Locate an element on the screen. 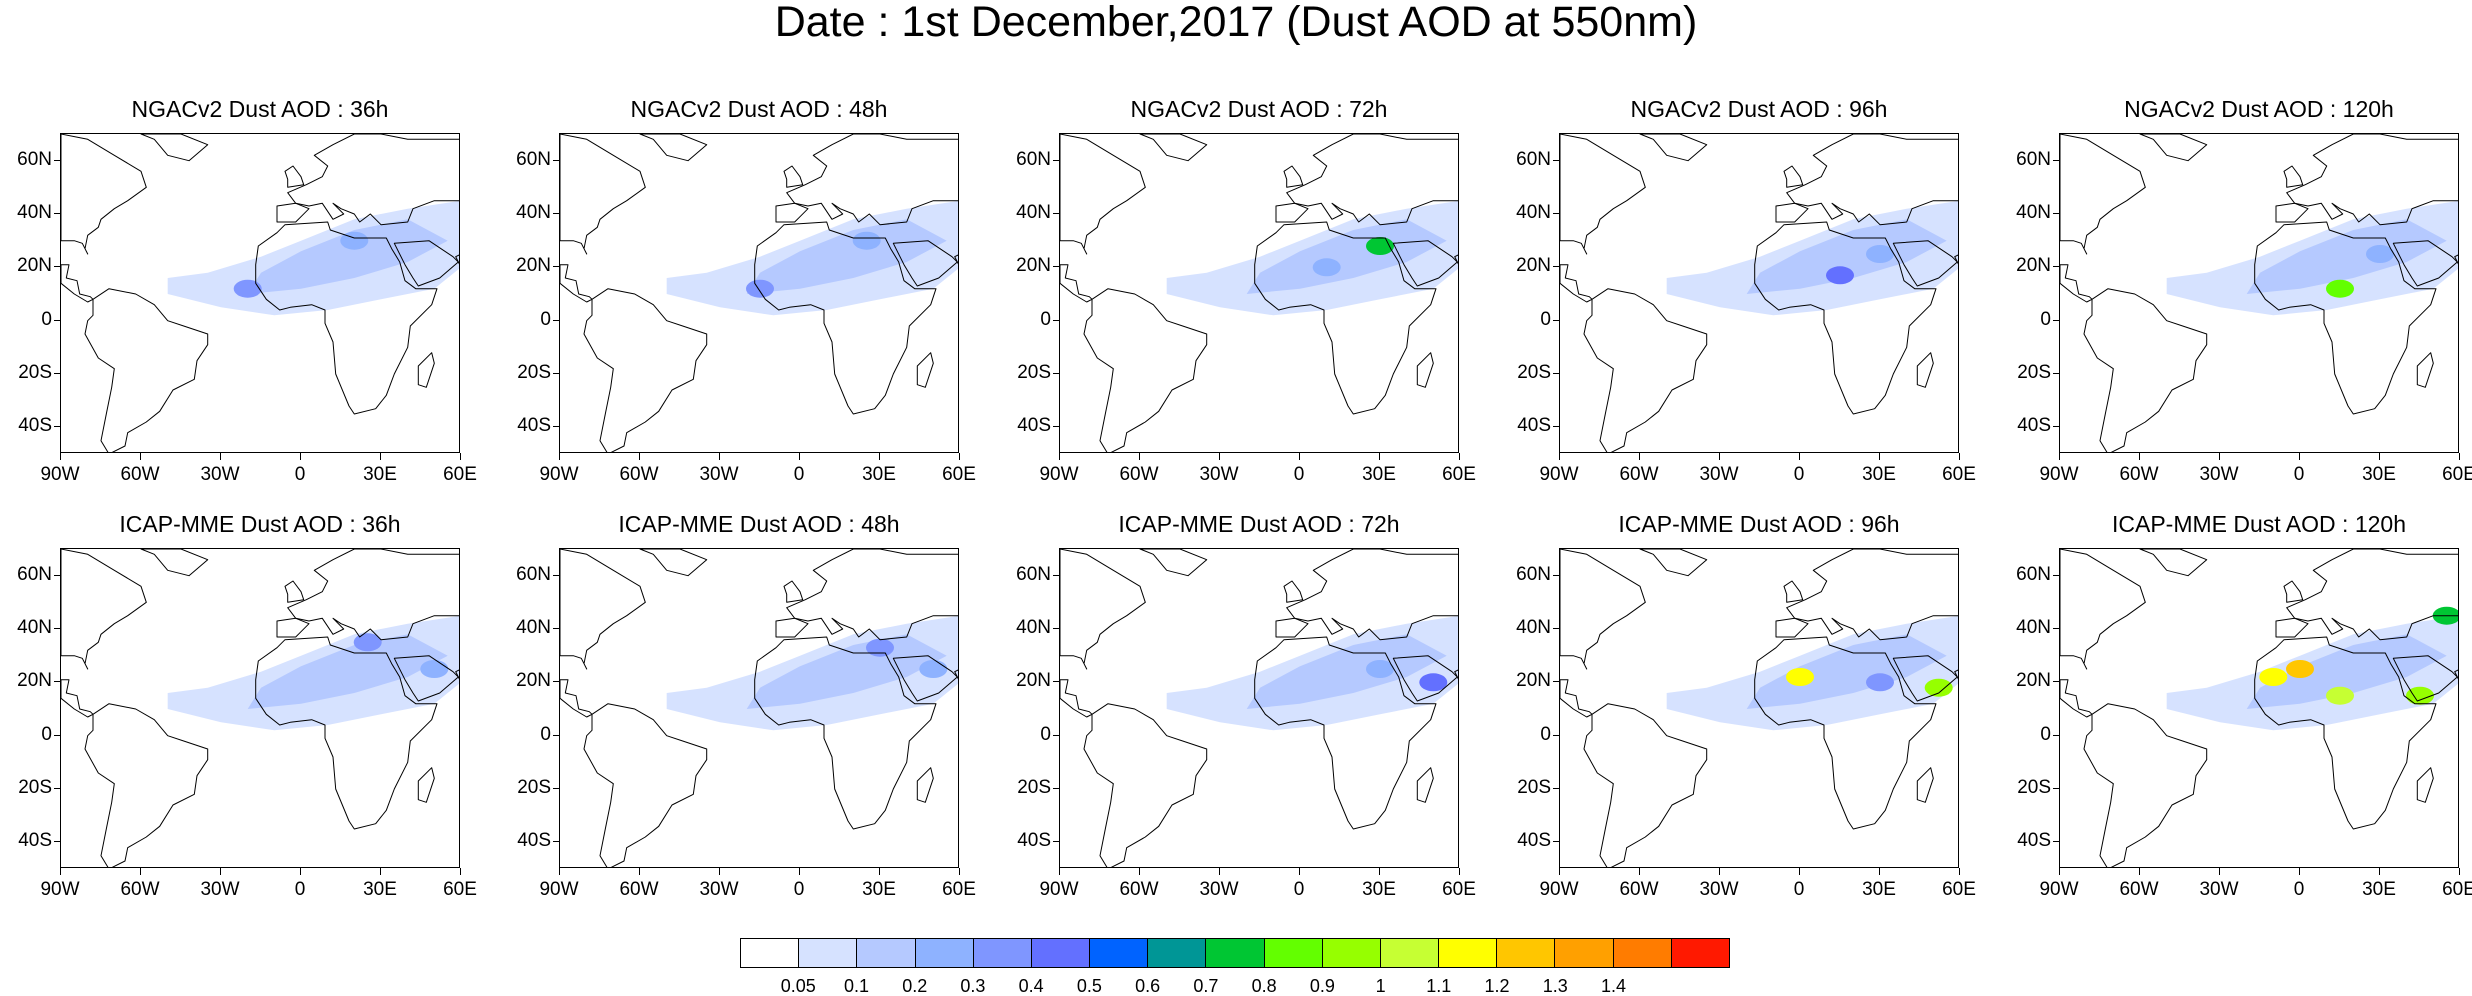 This screenshot has height=996, width=2472. panel-title: NGACv2 Dust AOD : 48h is located at coordinates (759, 109).